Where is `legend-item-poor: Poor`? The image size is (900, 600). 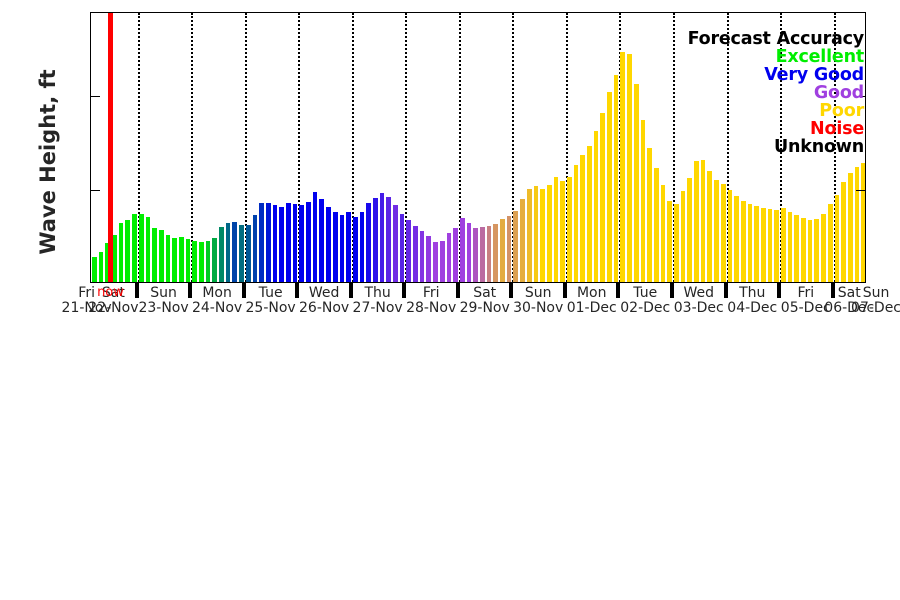
legend-item-poor: Poor is located at coordinates (841, 111).